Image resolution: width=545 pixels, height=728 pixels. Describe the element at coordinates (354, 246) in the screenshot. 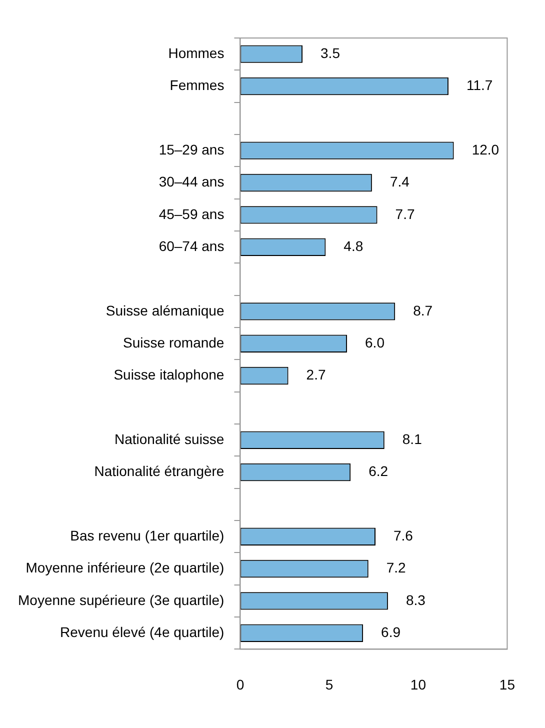

I see `data-label: 4.8` at that location.